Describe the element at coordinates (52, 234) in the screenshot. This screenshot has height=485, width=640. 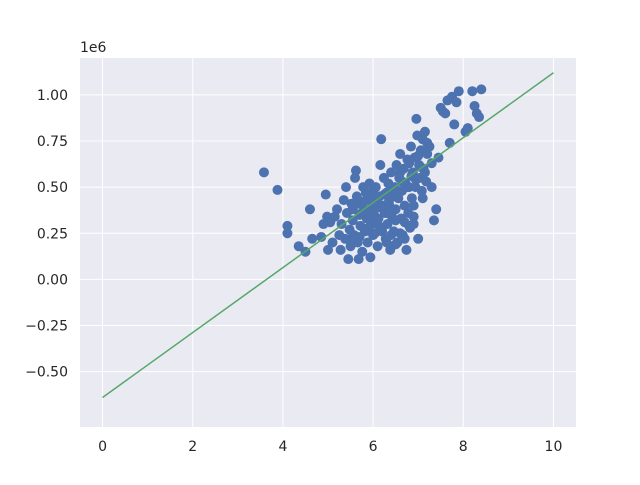
I see `y-tick-label: 0.25` at that location.